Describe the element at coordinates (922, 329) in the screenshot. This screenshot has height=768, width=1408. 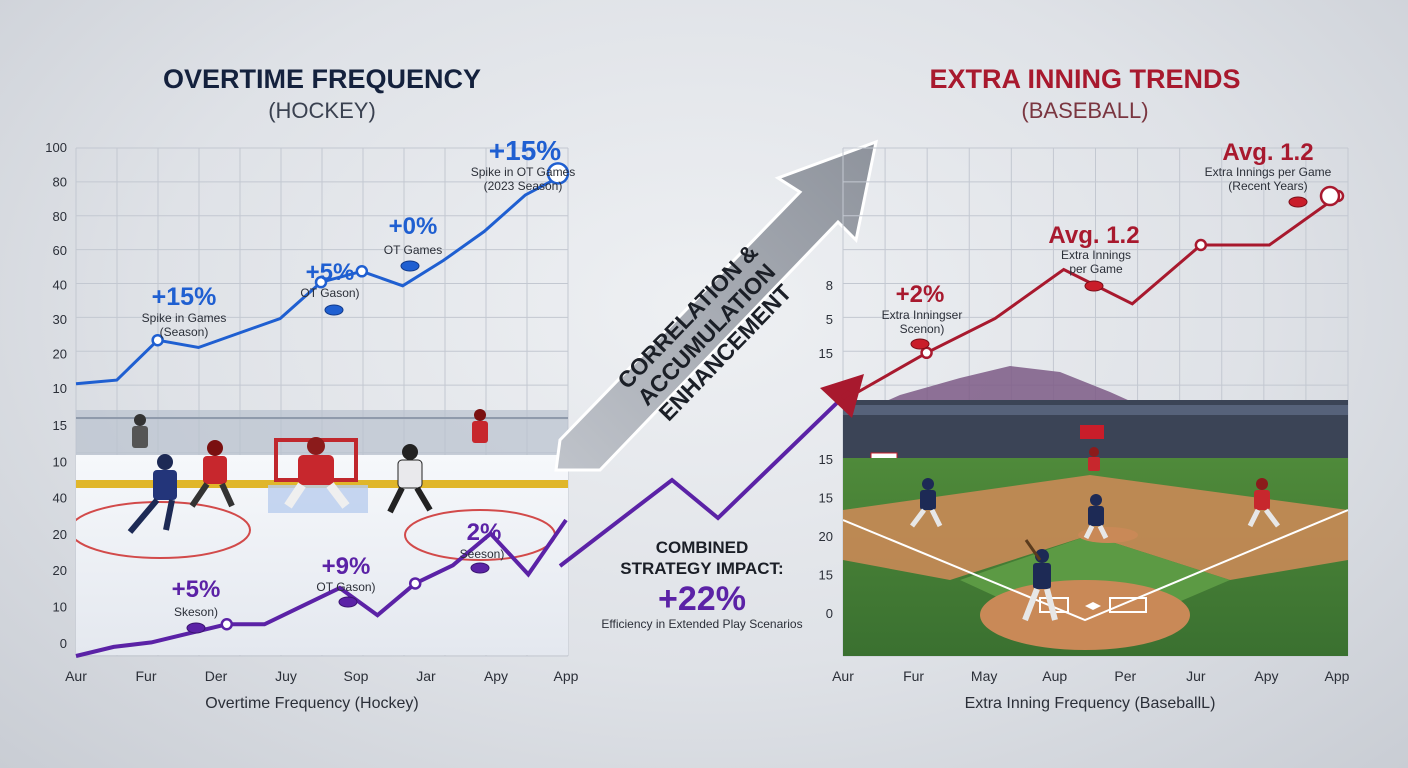
I see `annotation-line: Scenon)` at that location.